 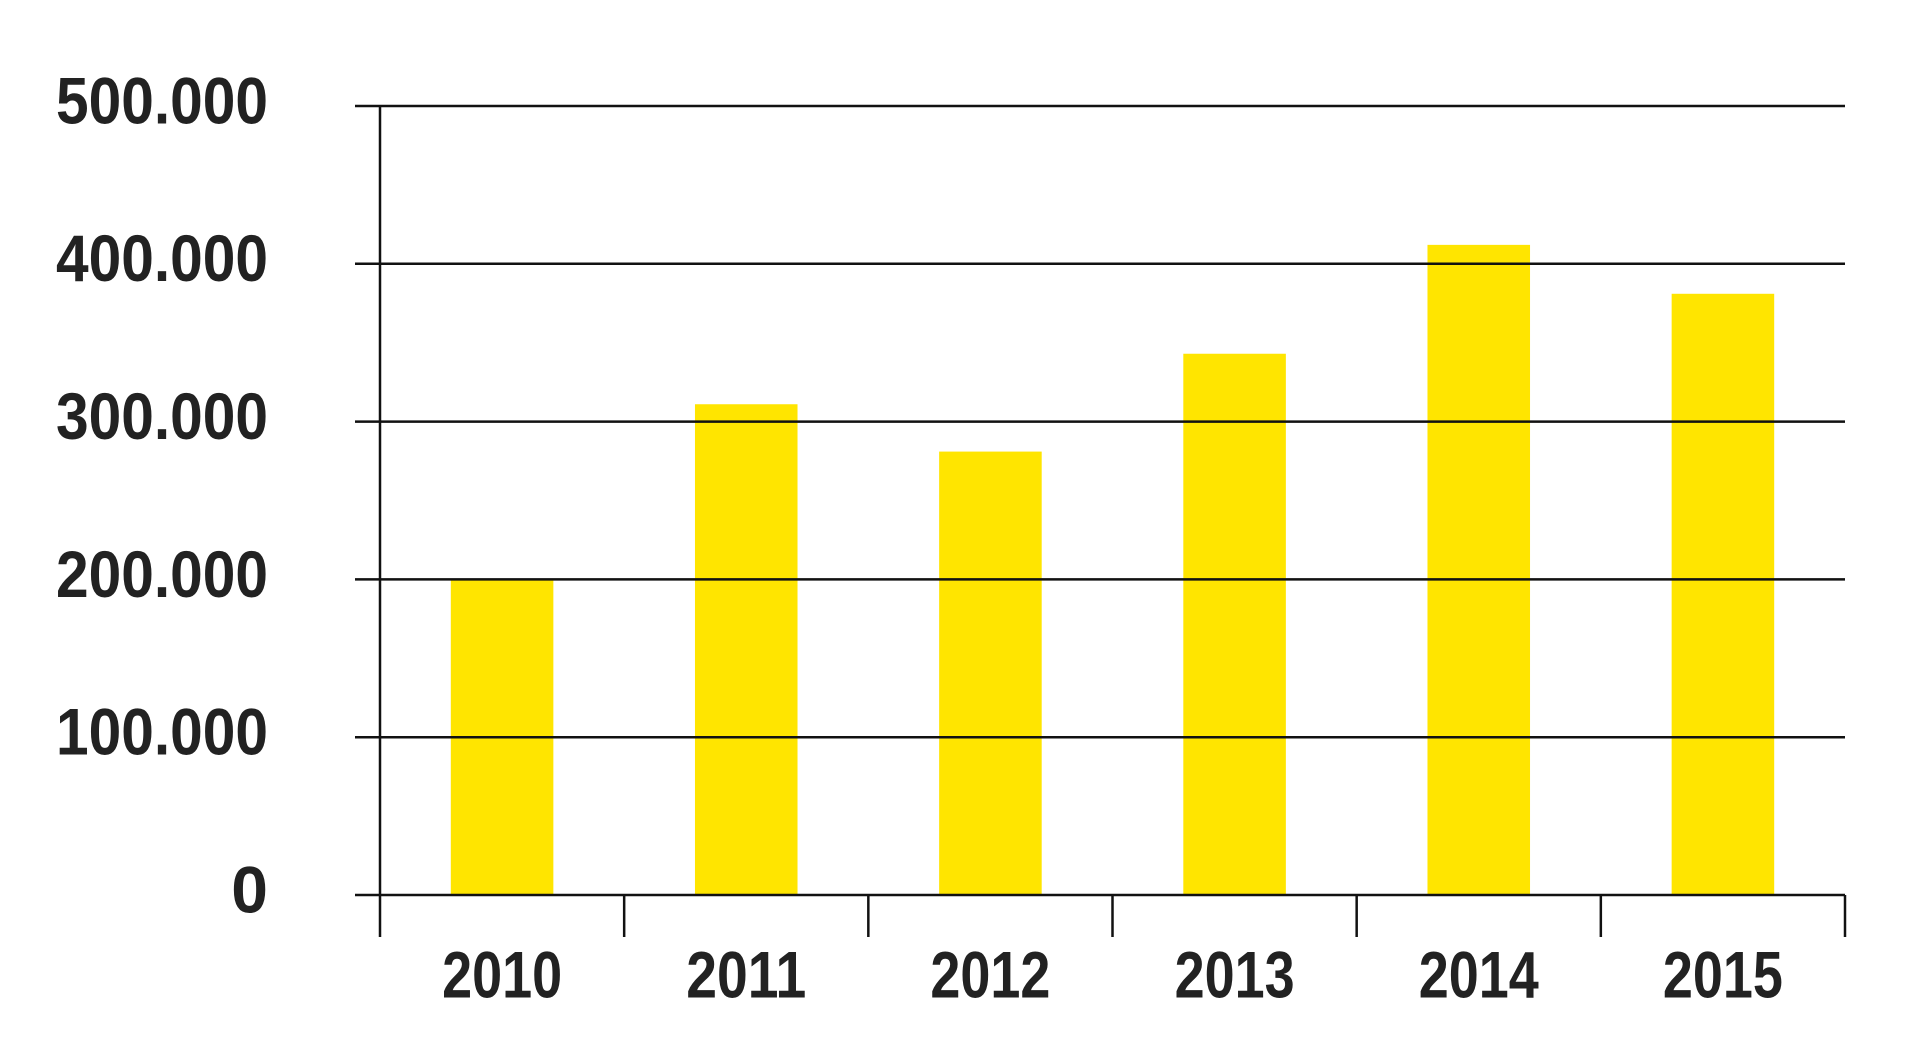 I want to click on y-tick-label: 0, so click(x=249, y=889).